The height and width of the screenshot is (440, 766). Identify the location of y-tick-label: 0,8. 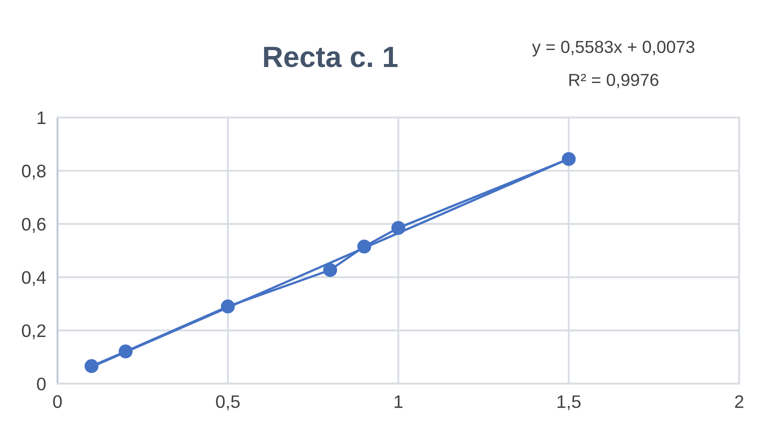
(34, 172).